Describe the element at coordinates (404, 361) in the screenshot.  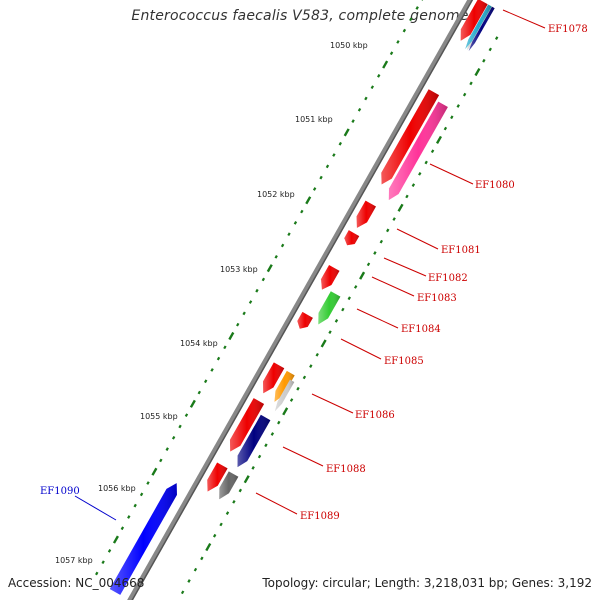
I see `gene-label-ef1085: EF1085` at that location.